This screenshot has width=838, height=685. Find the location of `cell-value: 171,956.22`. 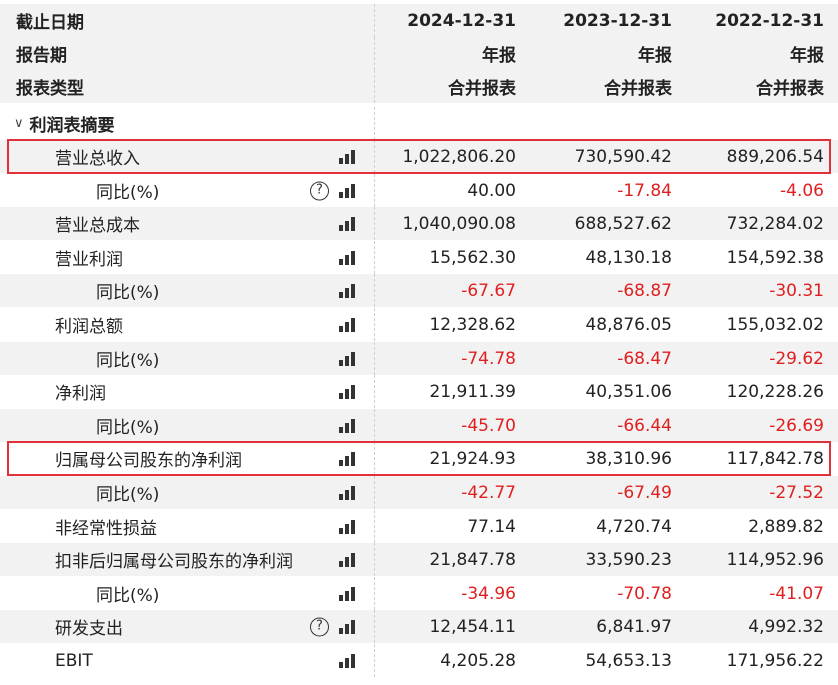

cell-value: 171,956.22 is located at coordinates (775, 660).